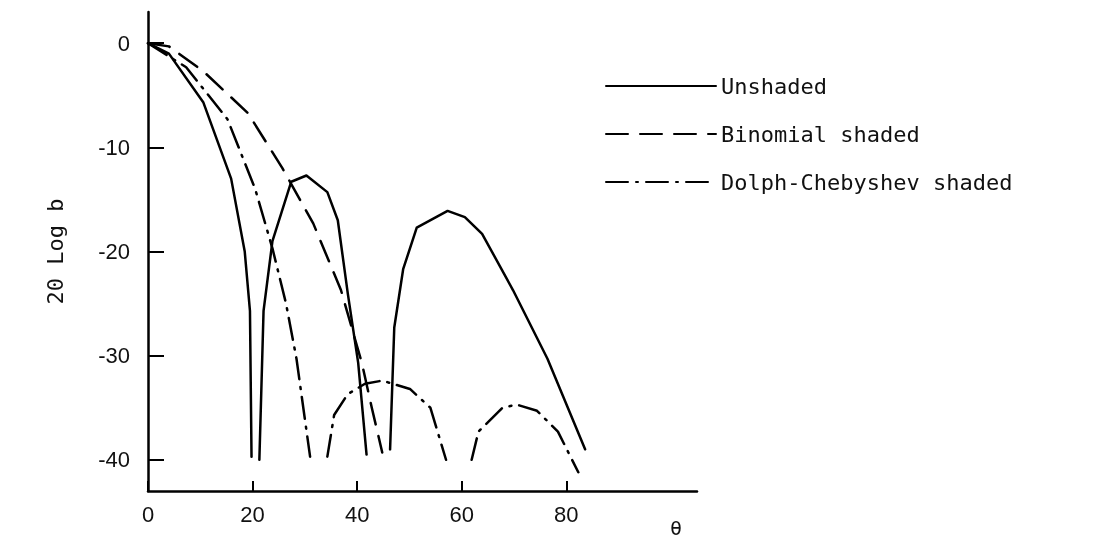 This screenshot has height=542, width=1103. Describe the element at coordinates (357, 514) in the screenshot. I see `x-tick-label: 40` at that location.